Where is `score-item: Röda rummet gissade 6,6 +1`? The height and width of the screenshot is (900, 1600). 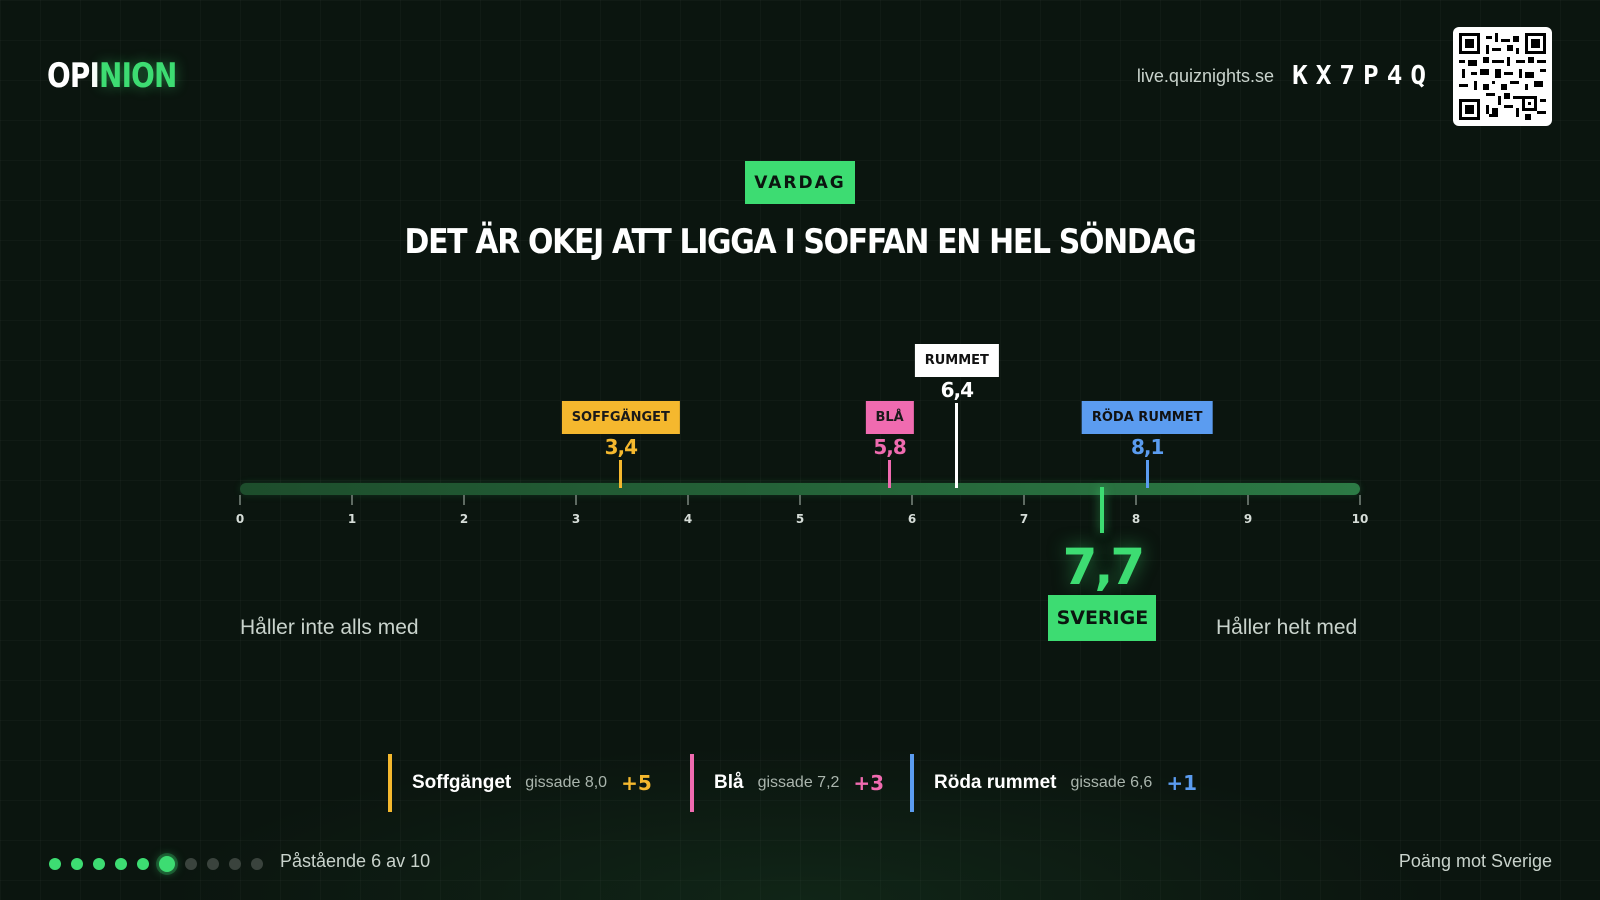 score-item: Röda rummet gissade 6,6 +1 is located at coordinates (1053, 783).